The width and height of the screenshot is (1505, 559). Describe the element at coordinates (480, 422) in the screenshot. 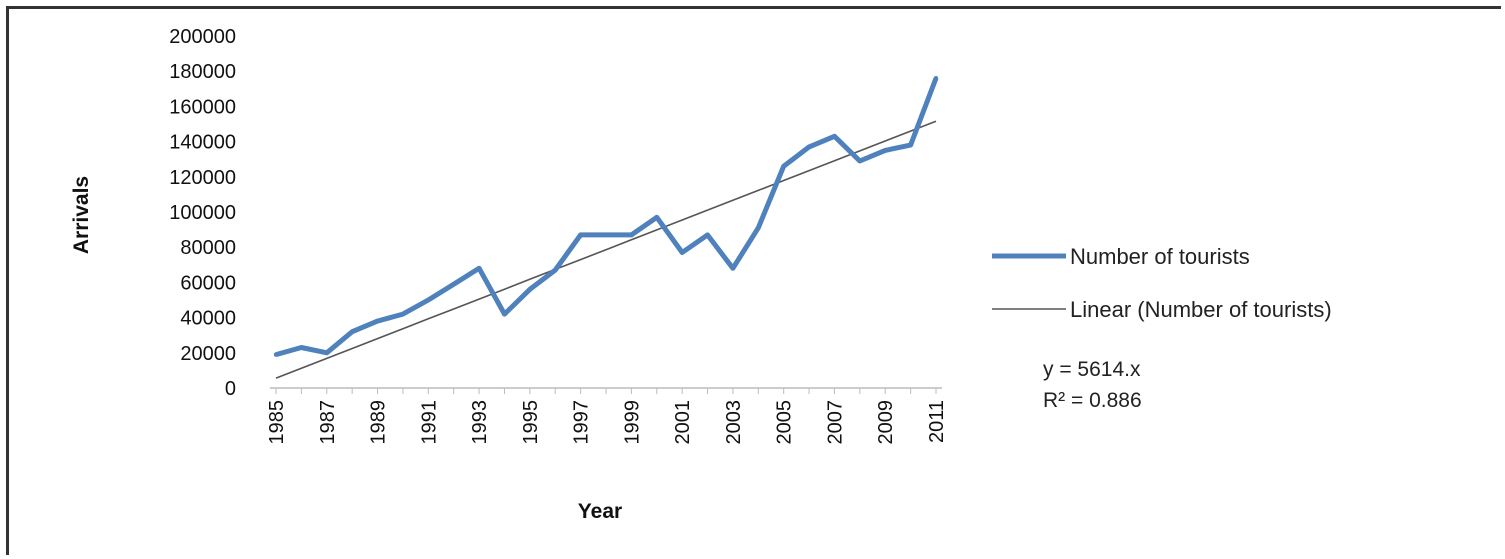

I see `x-tick-label: 1993` at that location.